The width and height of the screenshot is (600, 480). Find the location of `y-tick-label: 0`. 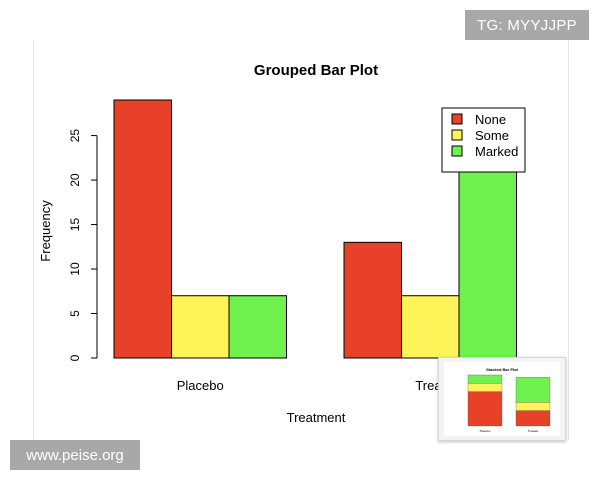

y-tick-label: 0 is located at coordinates (75, 357).